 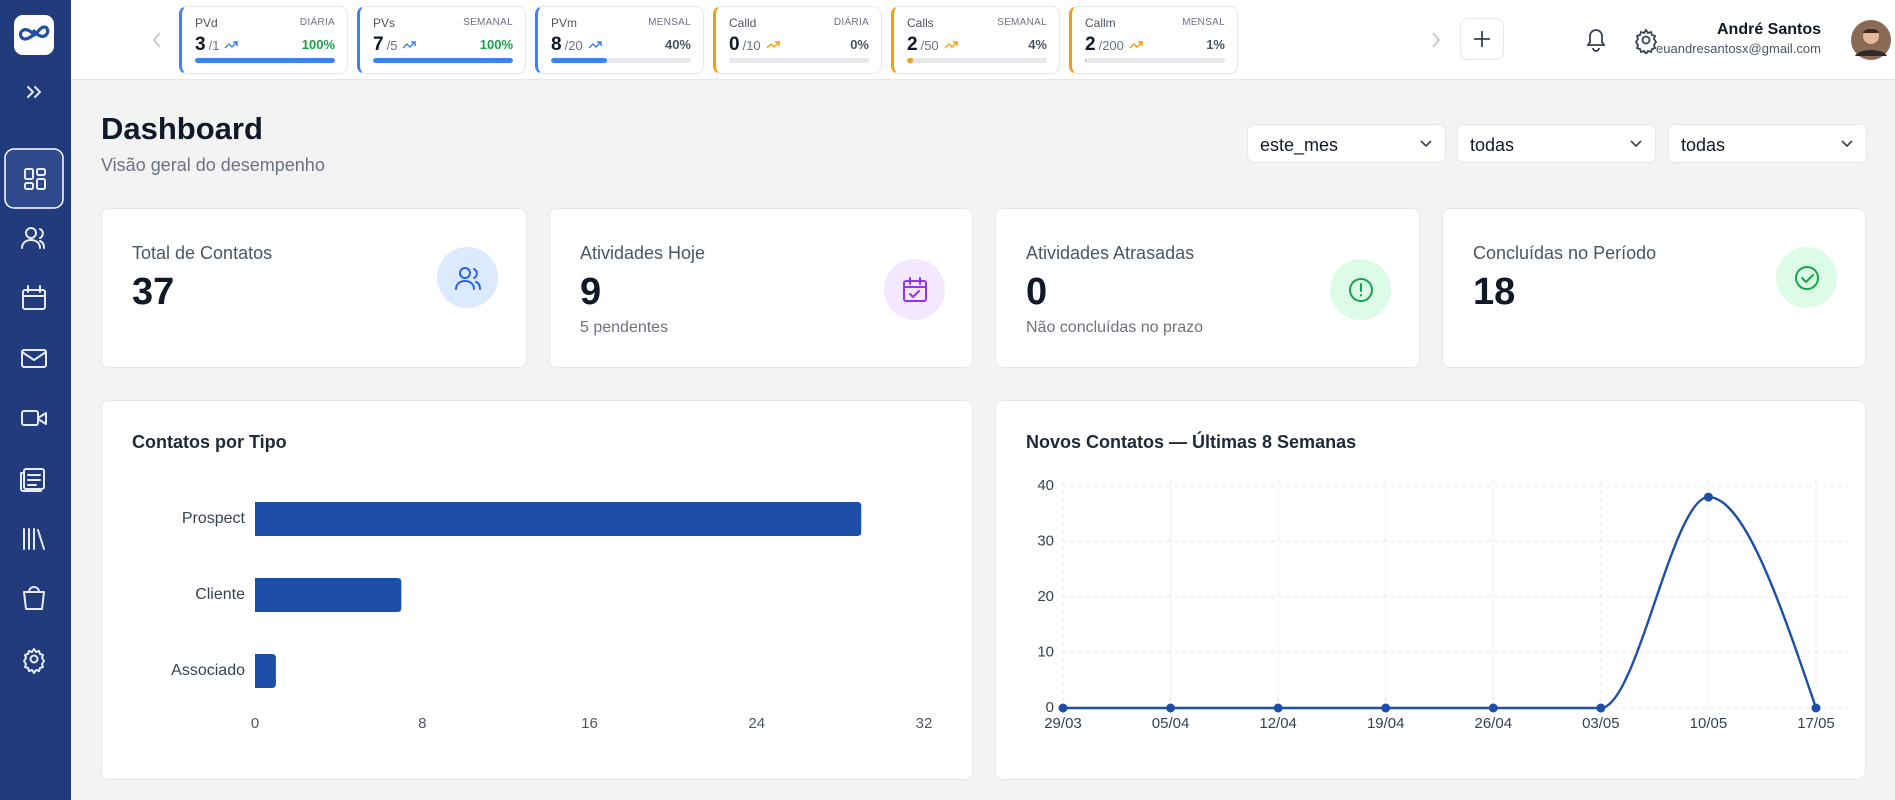 What do you see at coordinates (1436, 40) in the screenshot?
I see `next-button` at bounding box center [1436, 40].